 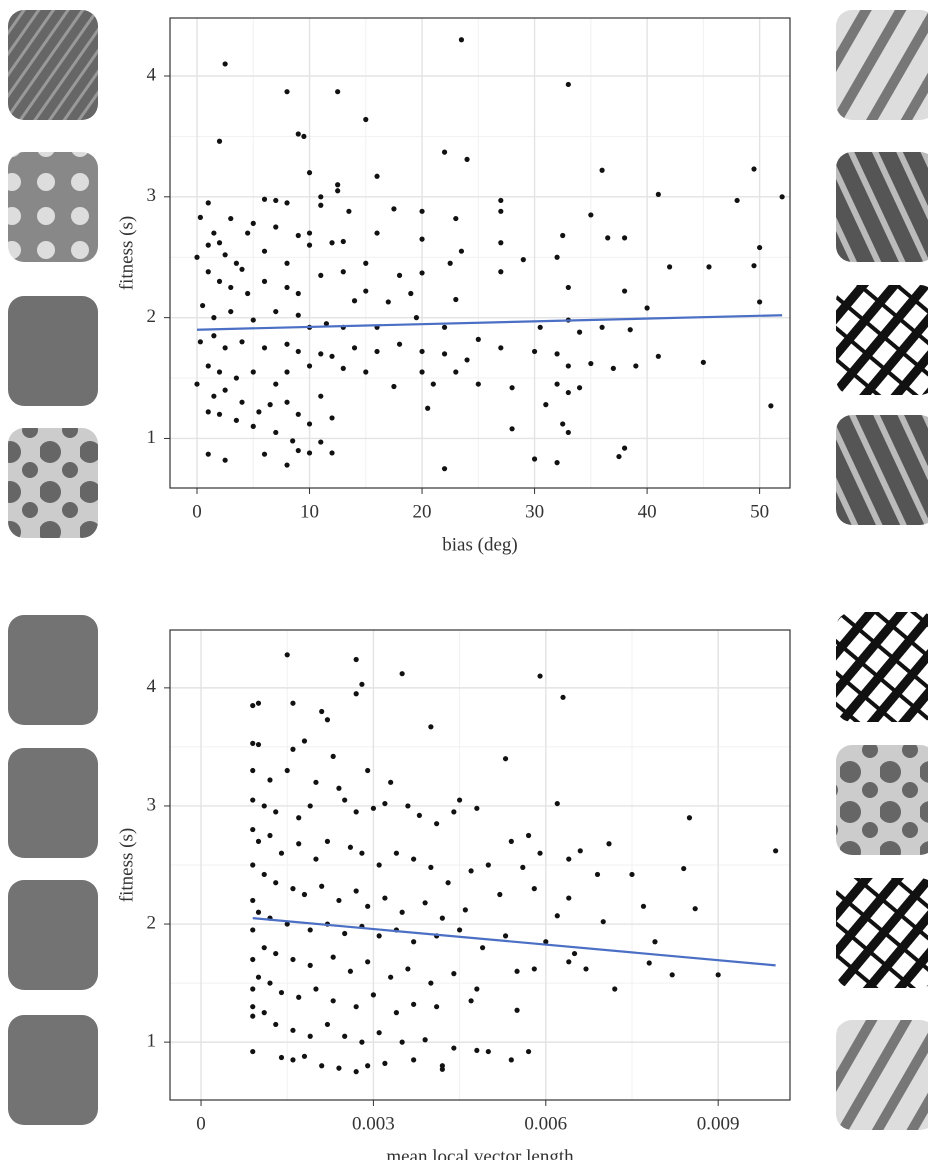 I want to click on x-tick-label: 30, so click(x=534, y=511).